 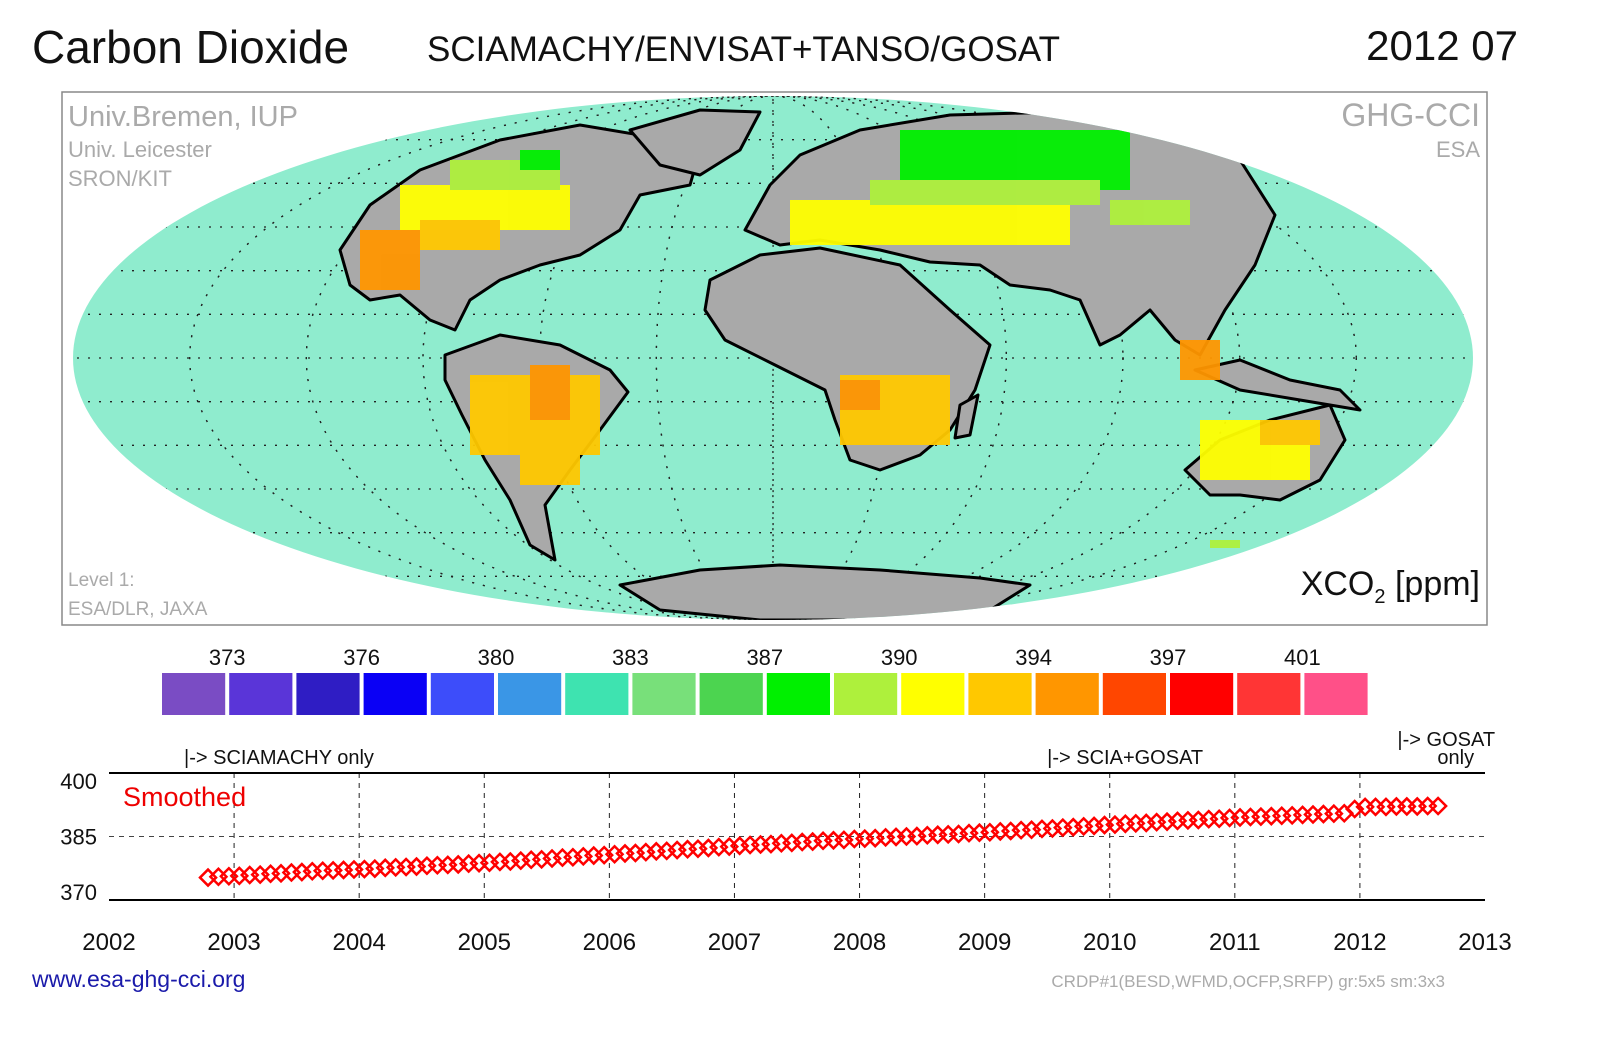 What do you see at coordinates (1390, 586) in the screenshot?
I see `unit-label: XCO2 [ppm]` at bounding box center [1390, 586].